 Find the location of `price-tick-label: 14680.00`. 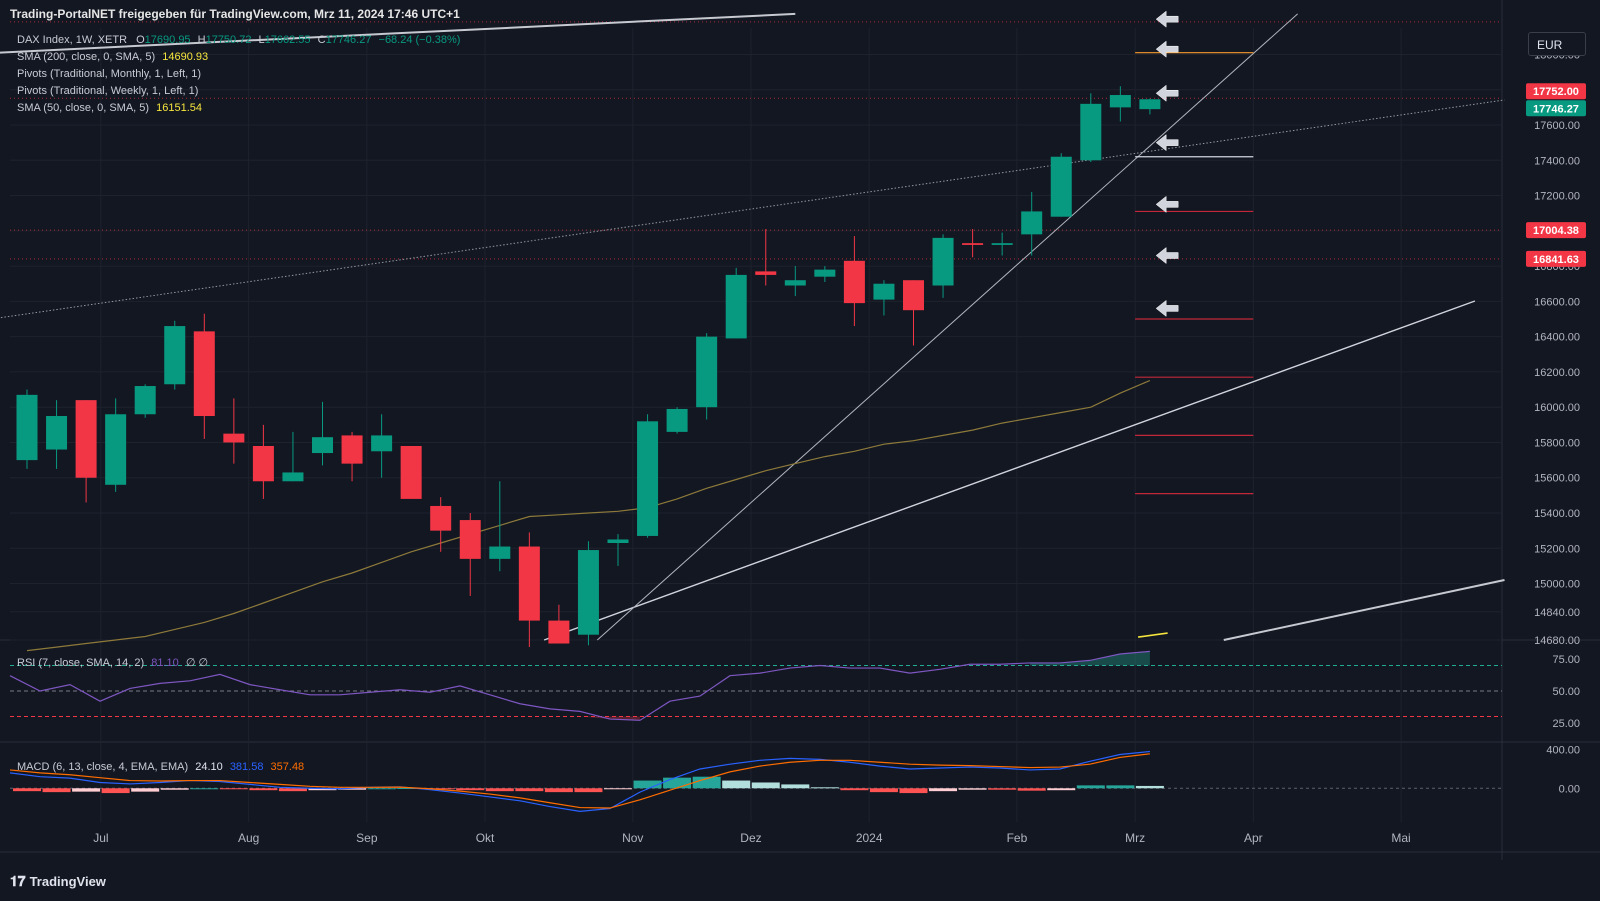

price-tick-label: 14680.00 is located at coordinates (1557, 641).